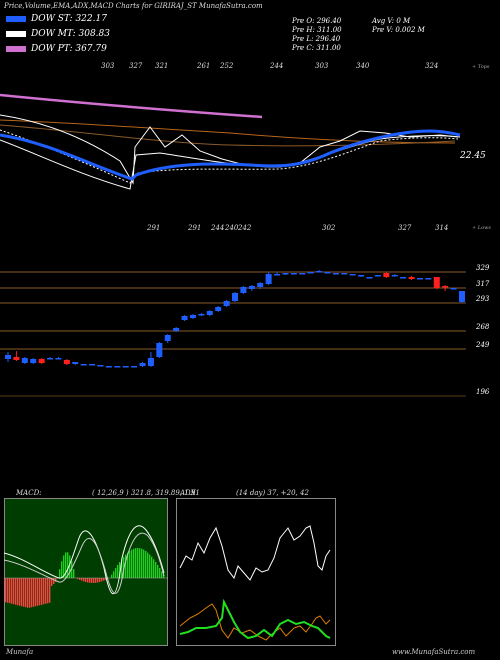  Describe the element at coordinates (276, 66) in the screenshot. I see `top-label: 244` at that location.